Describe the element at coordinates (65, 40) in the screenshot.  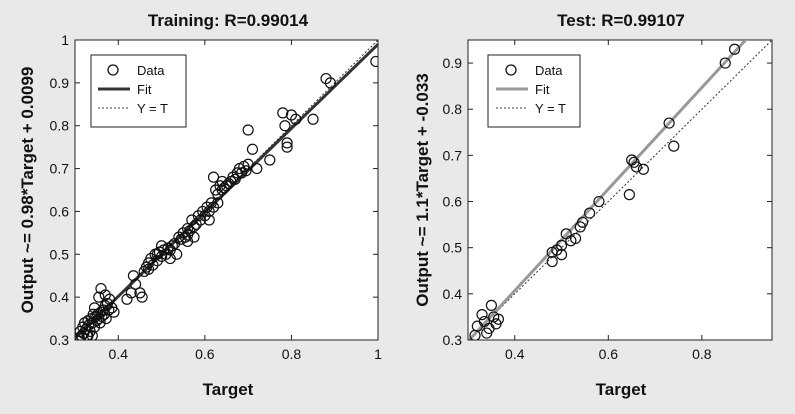
I see `training-y-tick-label: 1` at that location.